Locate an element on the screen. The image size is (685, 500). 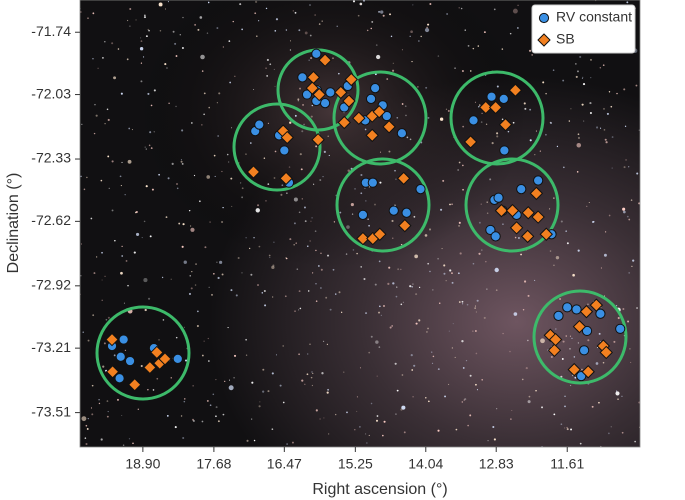
legend-box is located at coordinates (583, 29).